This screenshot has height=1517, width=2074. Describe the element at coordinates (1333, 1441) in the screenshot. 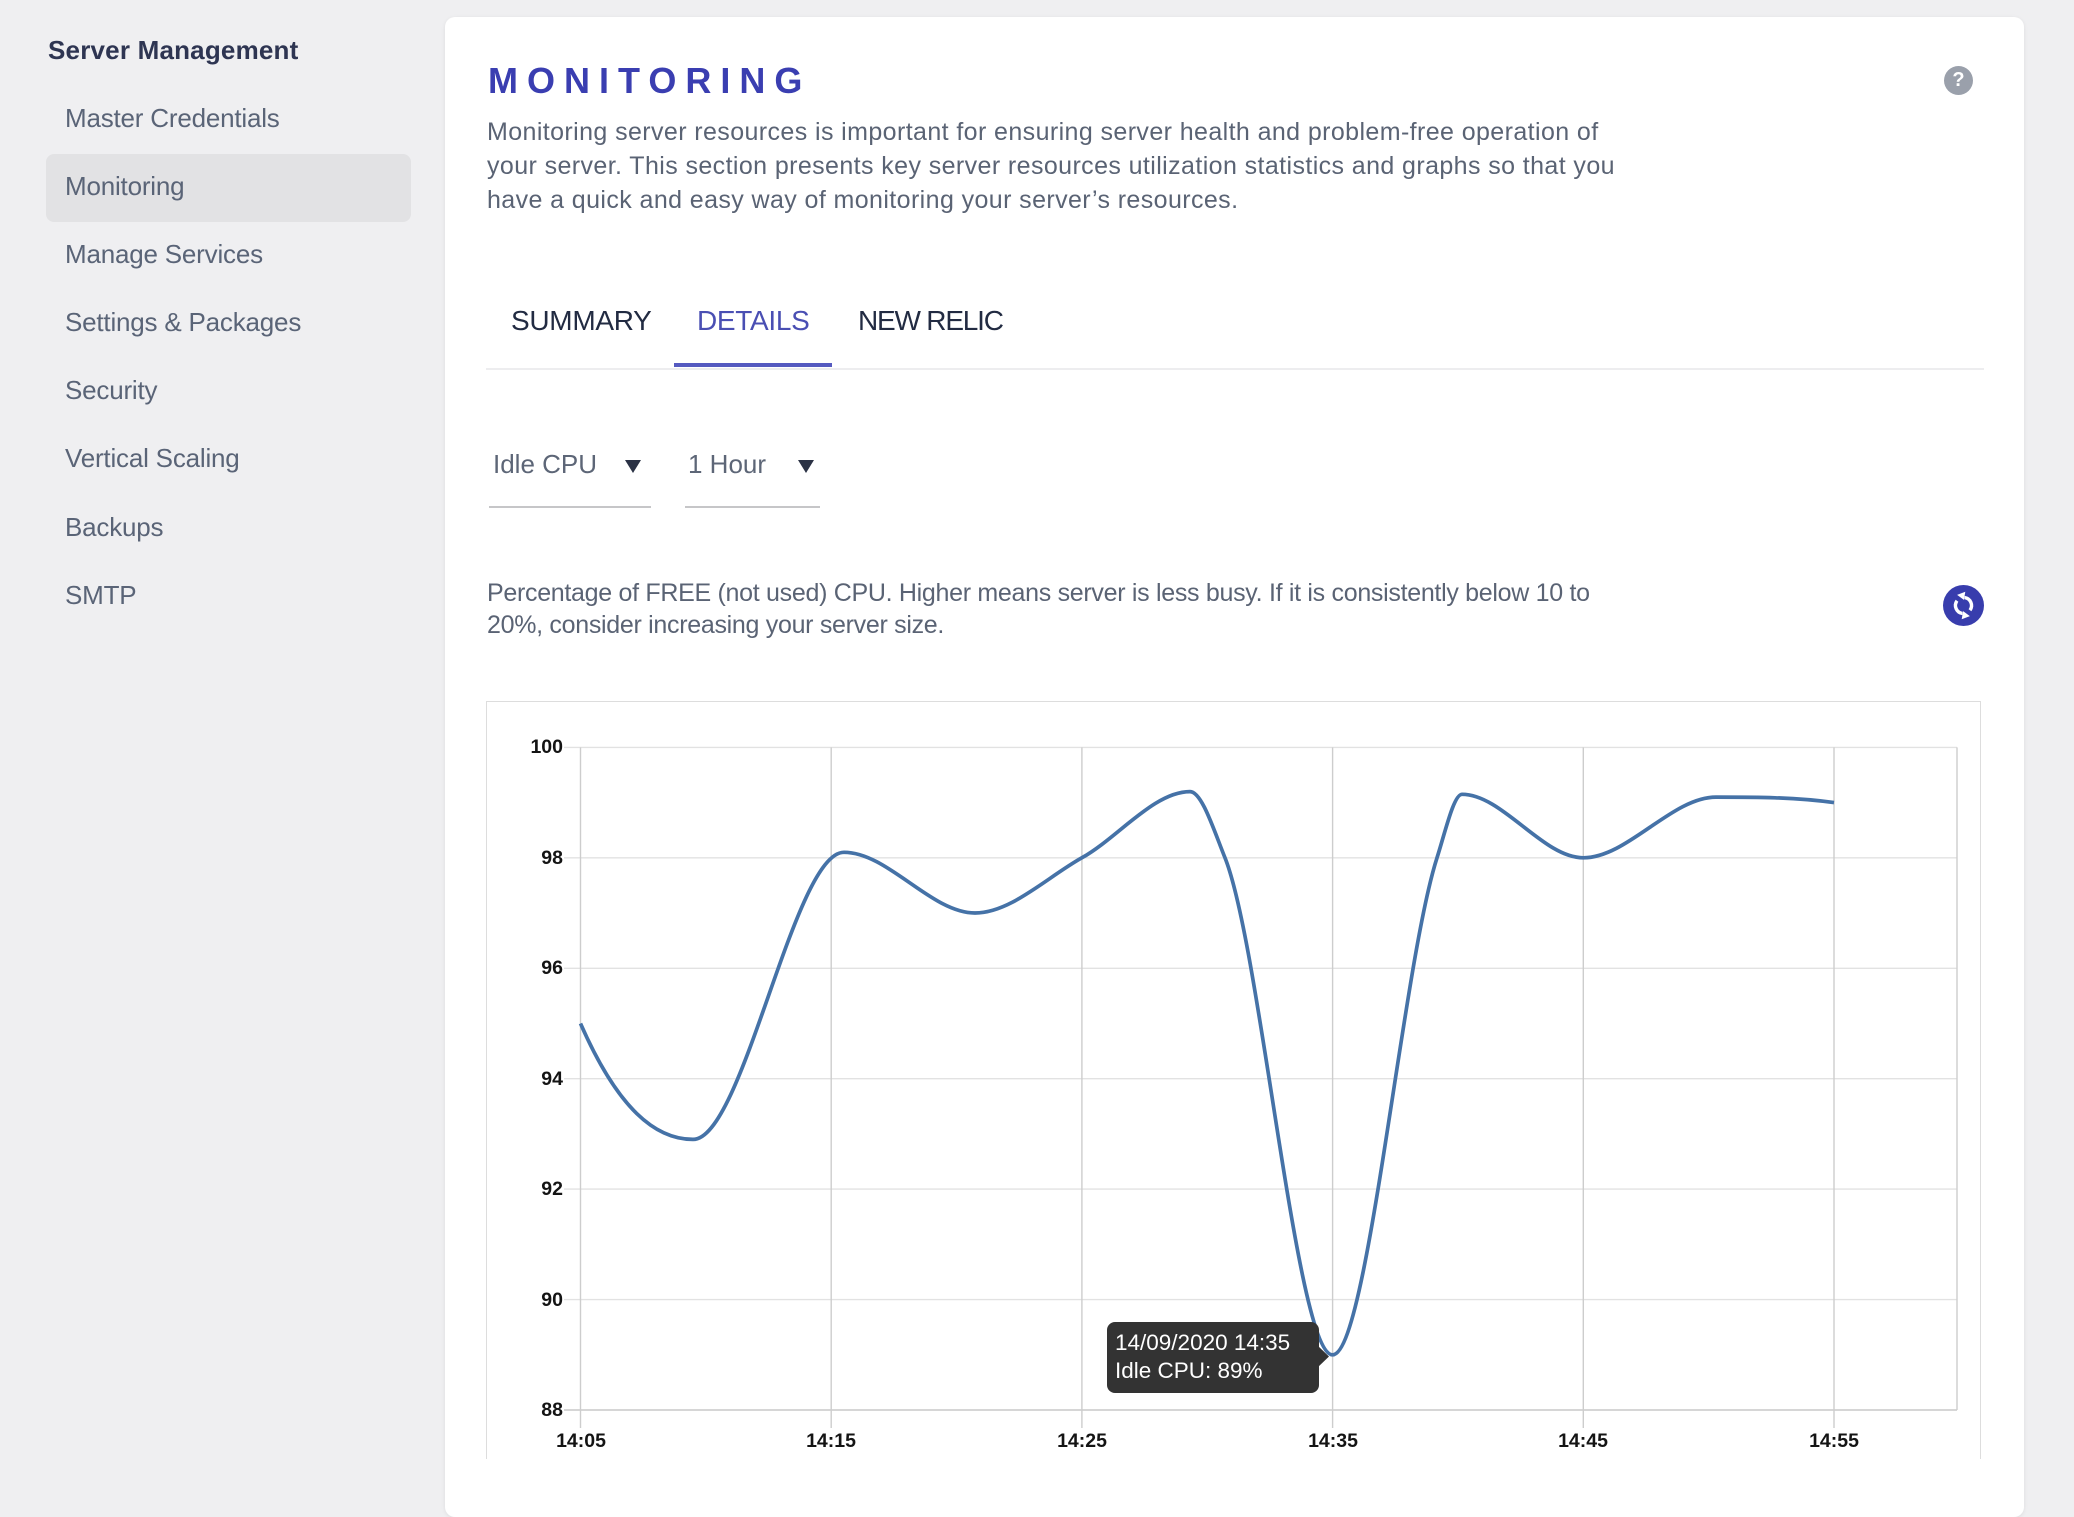

I see `svg-text: 14:35` at that location.